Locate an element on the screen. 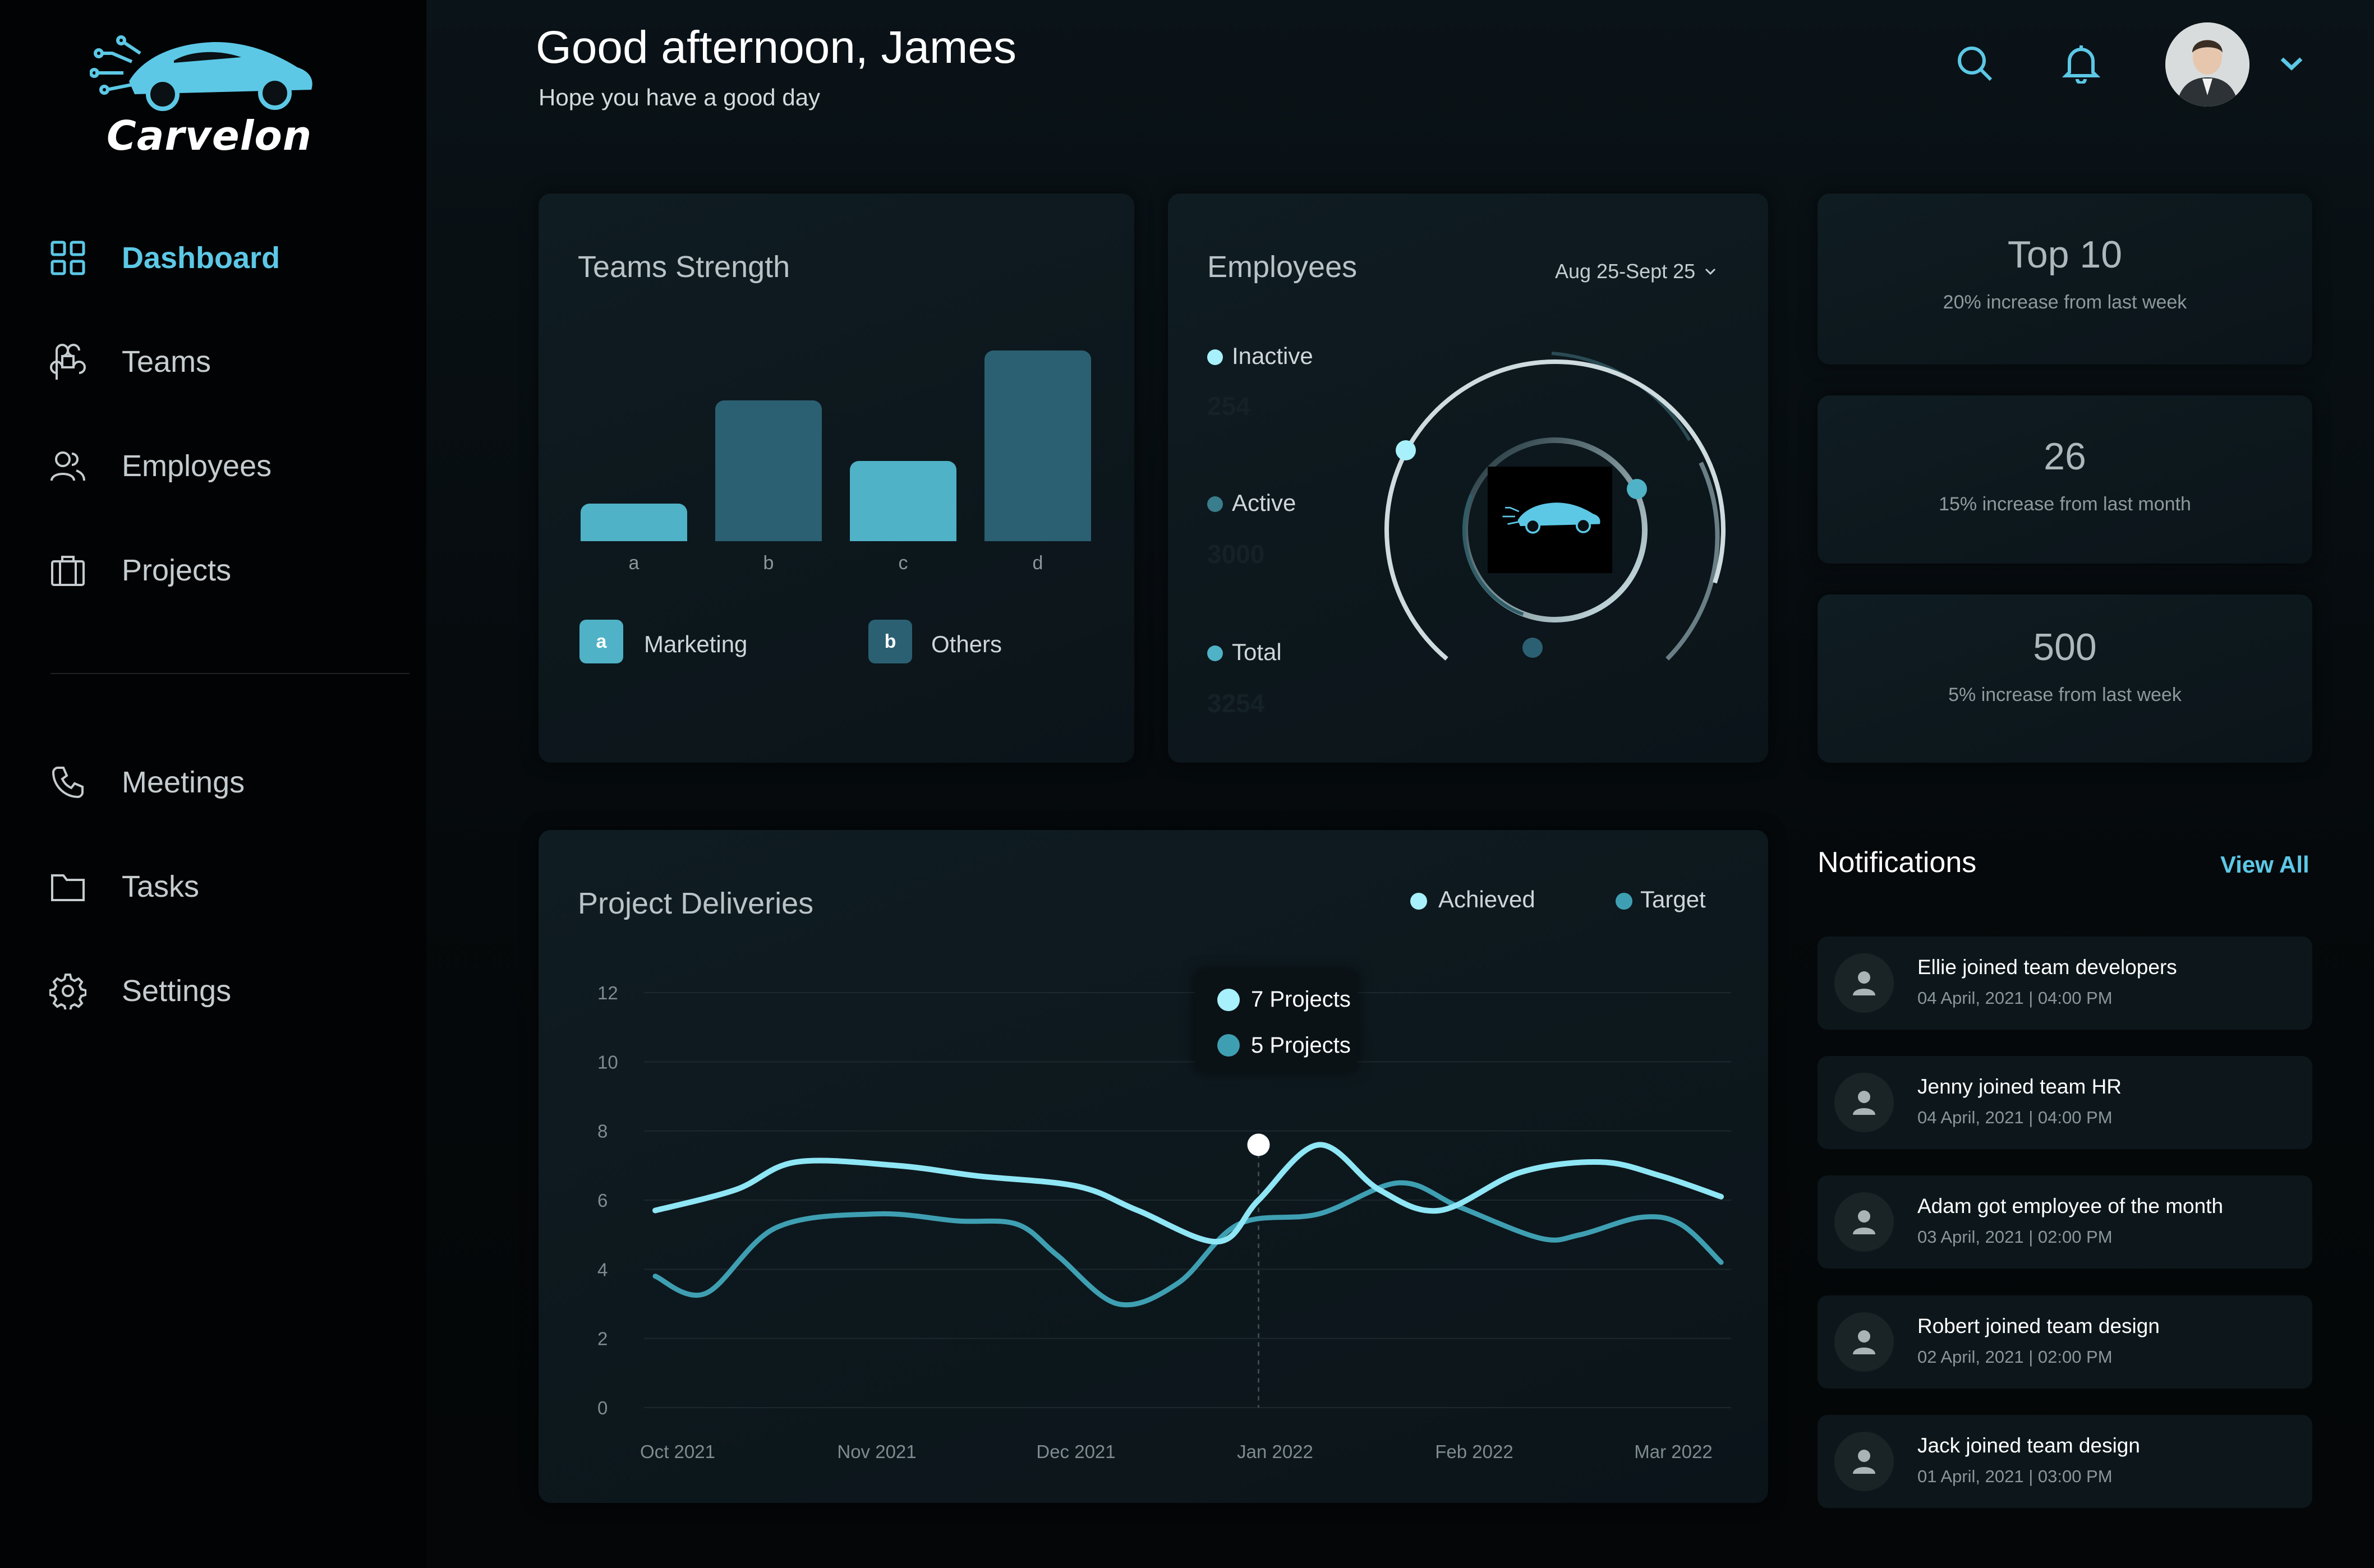 Image resolution: width=2374 pixels, height=1568 pixels. notifications-title: Notifications is located at coordinates (1897, 862).